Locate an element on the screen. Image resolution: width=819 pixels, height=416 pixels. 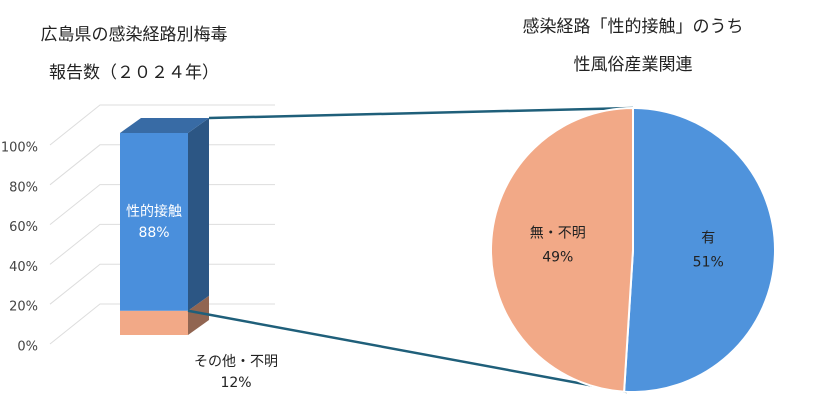
y-tick-label: 80% is located at coordinates (23, 187).